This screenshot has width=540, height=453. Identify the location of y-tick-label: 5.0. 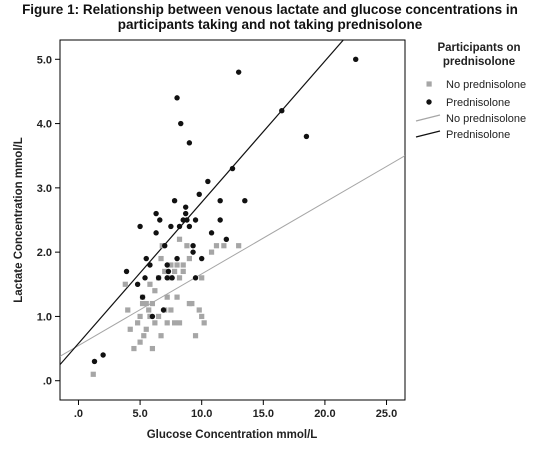
(44, 60).